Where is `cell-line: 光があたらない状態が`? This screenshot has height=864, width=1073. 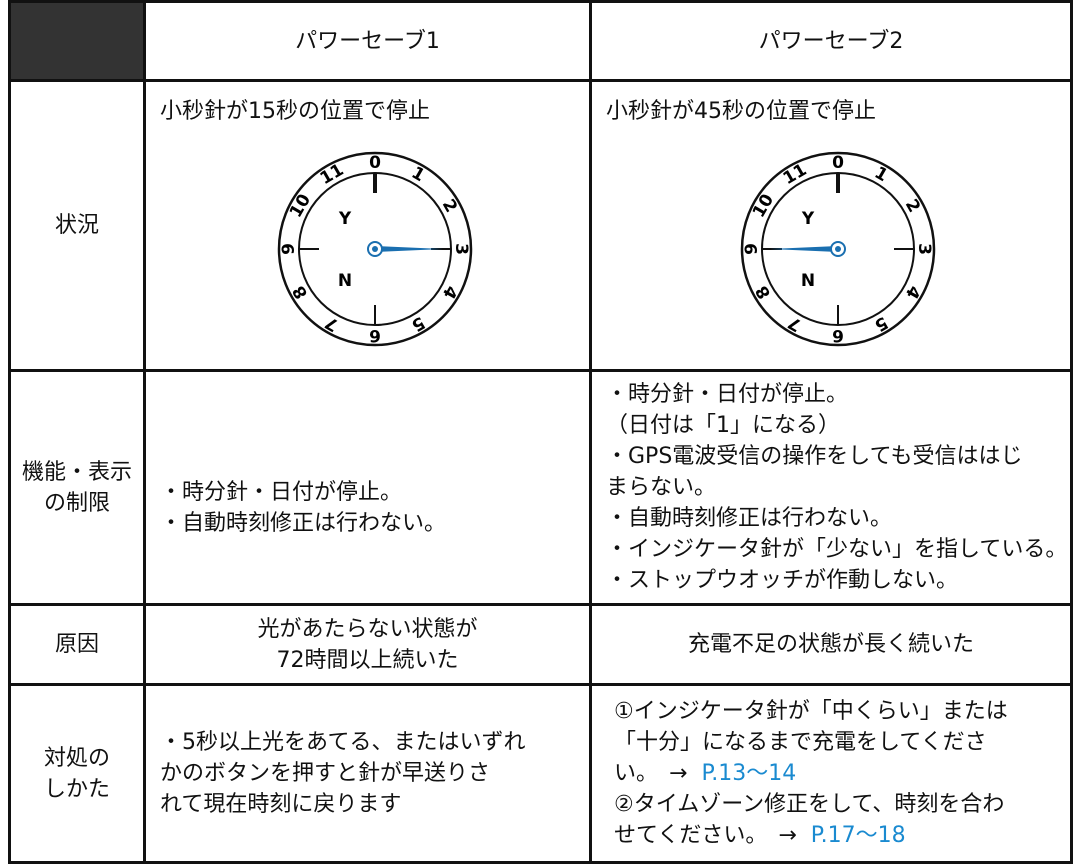
cell-line: 光があたらない状態が is located at coordinates (367, 629).